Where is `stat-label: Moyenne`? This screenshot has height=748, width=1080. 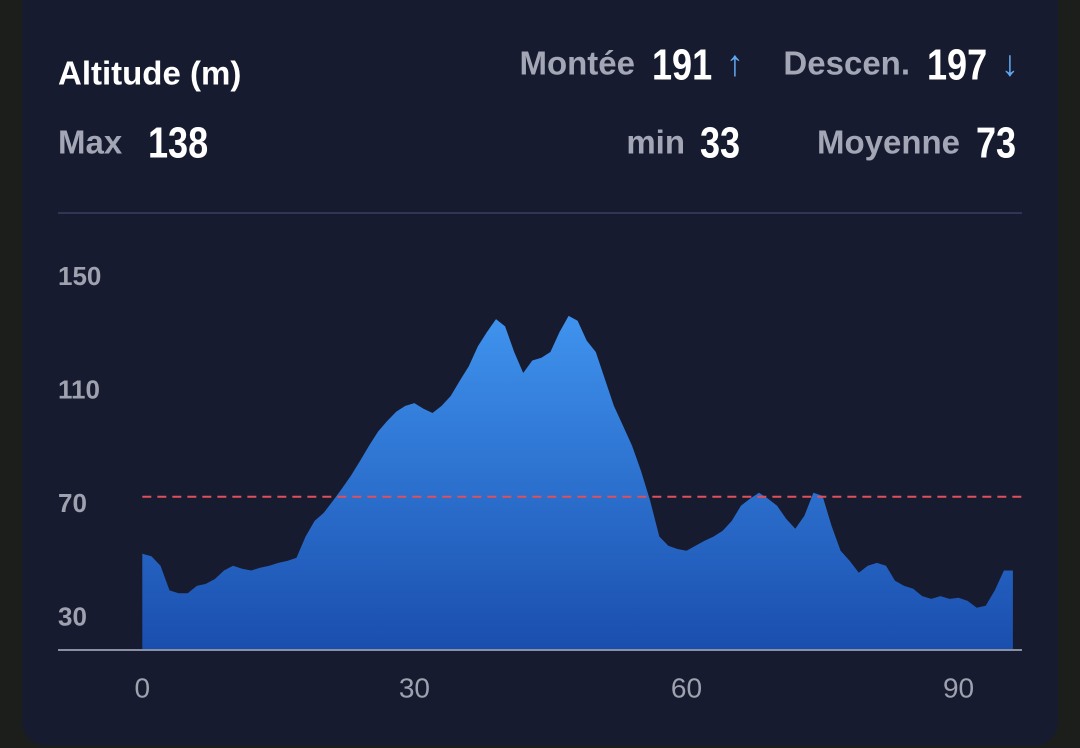 stat-label: Moyenne is located at coordinates (888, 142).